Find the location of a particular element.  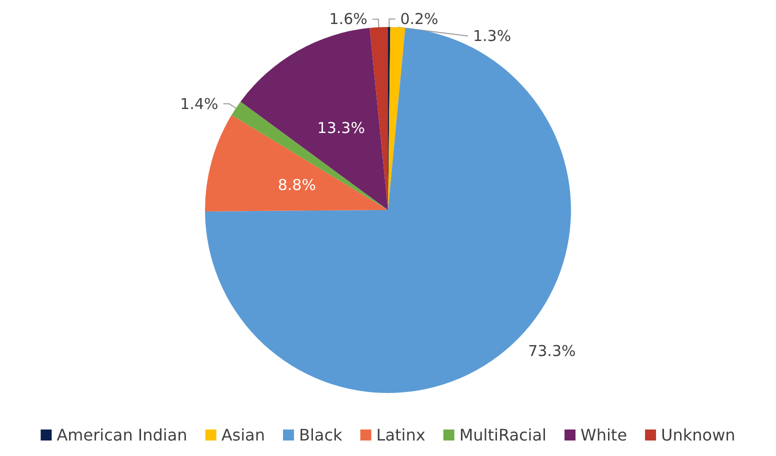

legend-label: Asian is located at coordinates (243, 435).